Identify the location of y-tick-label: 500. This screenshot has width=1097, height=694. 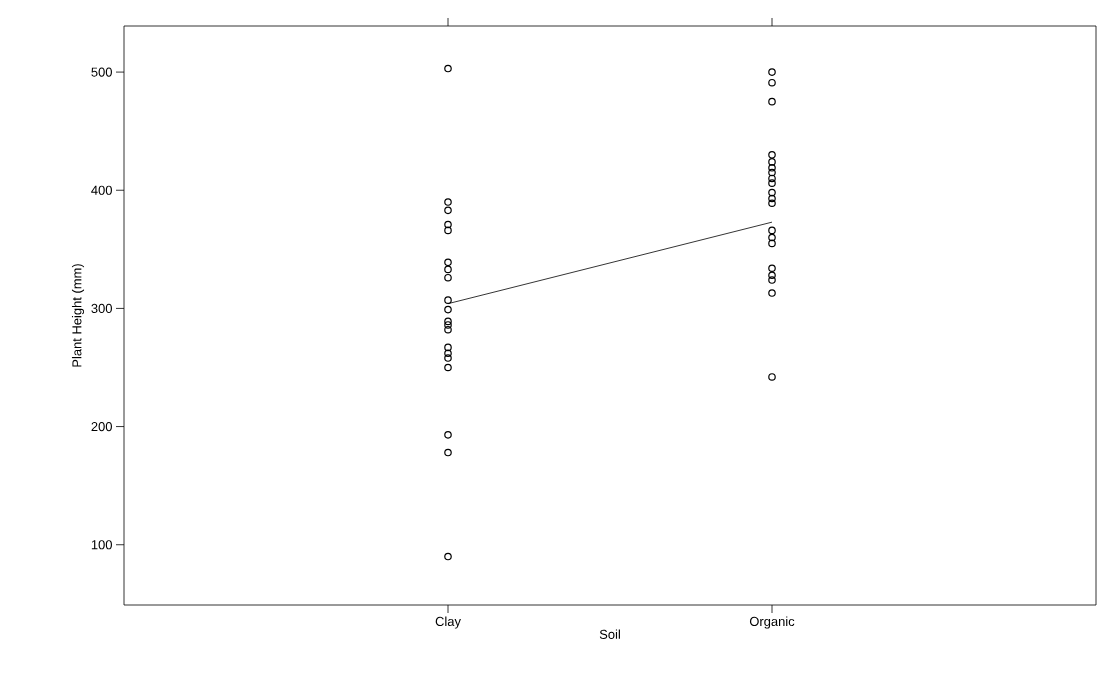
(101, 72).